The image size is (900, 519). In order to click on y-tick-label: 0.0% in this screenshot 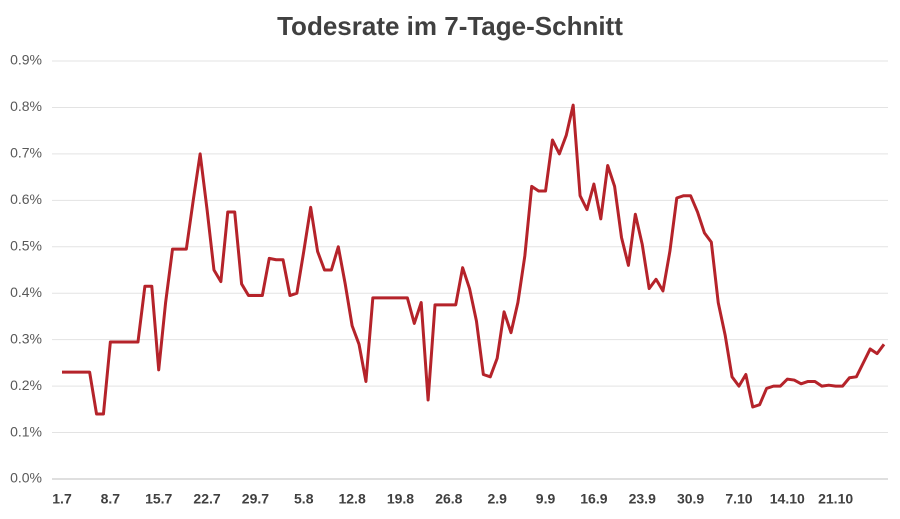, I will do `click(26, 478)`.